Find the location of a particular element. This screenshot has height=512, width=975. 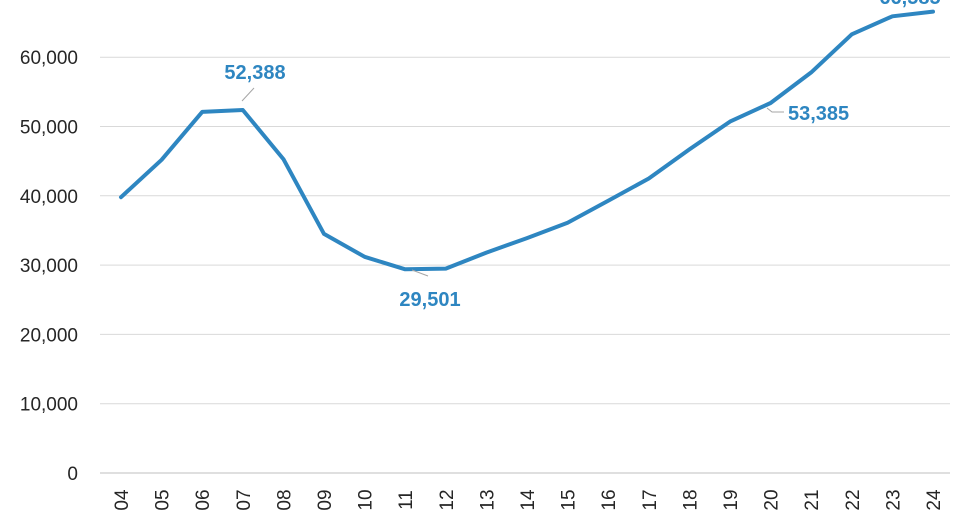

x-tick-label: 05 is located at coordinates (163, 499).